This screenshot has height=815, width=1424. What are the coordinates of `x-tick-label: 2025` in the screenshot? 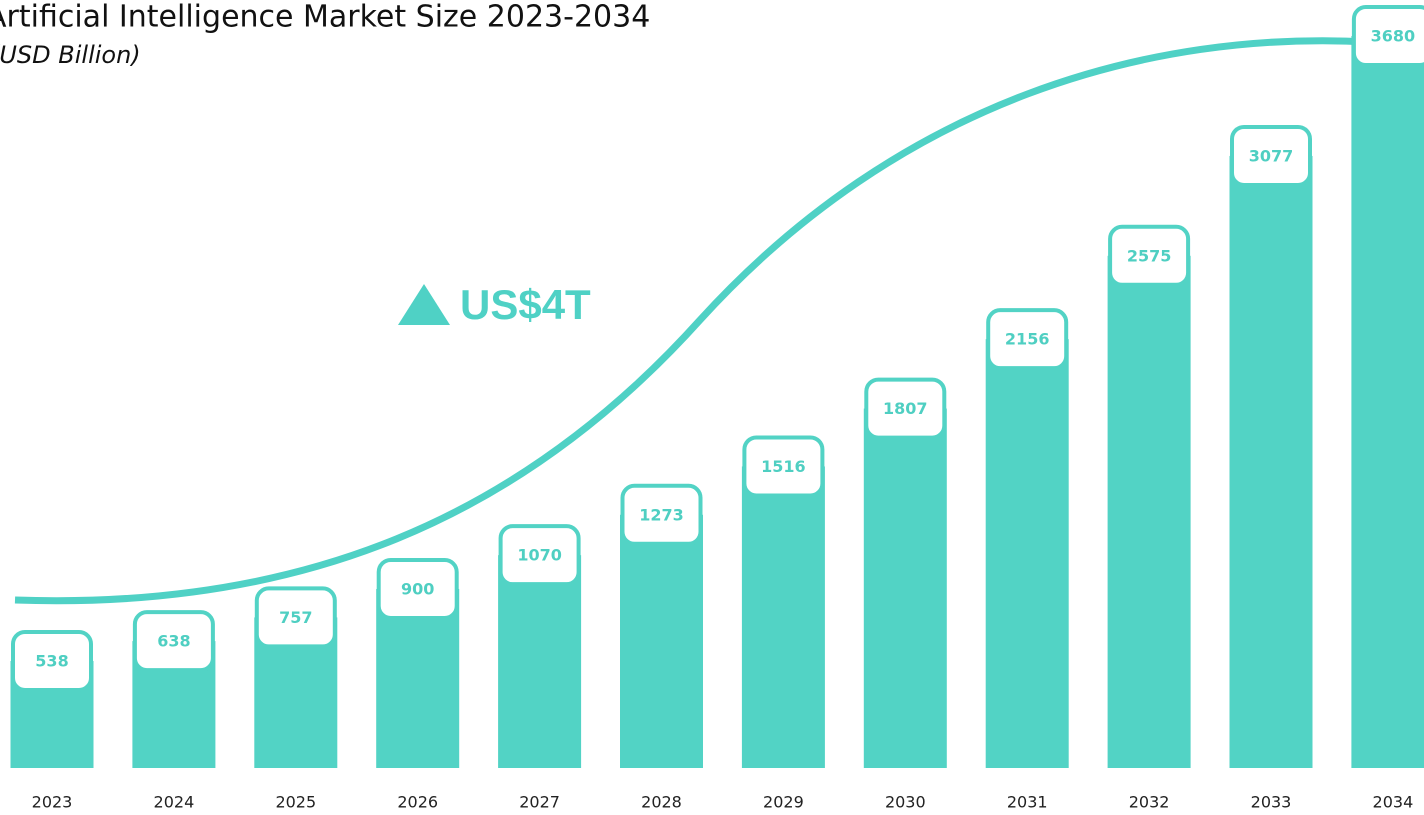 It's located at (295, 802).